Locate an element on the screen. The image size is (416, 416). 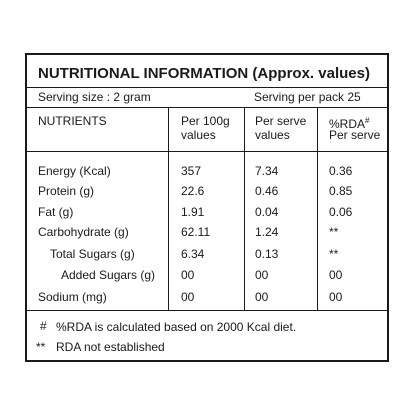
header-per100-line2: values is located at coordinates (198, 135).